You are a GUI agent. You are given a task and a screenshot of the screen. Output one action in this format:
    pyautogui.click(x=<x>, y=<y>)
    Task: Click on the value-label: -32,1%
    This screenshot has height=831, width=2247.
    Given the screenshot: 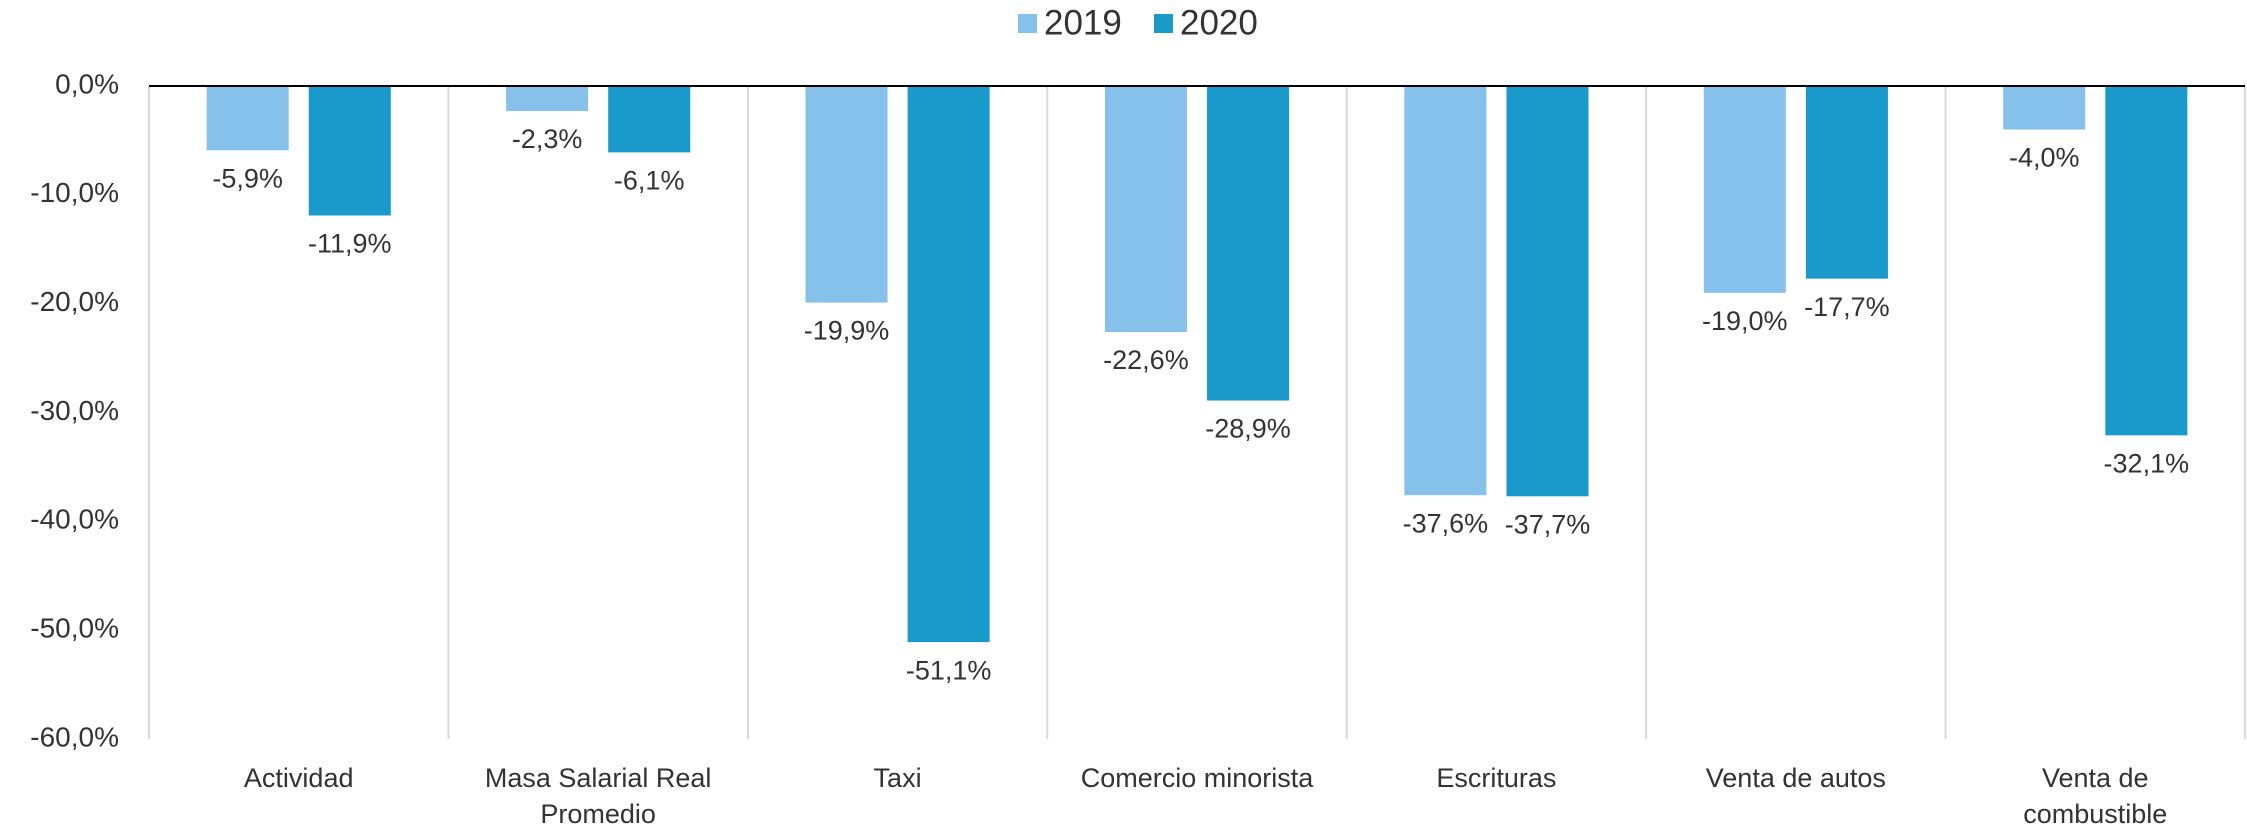 What is the action you would take?
    pyautogui.click(x=2147, y=463)
    